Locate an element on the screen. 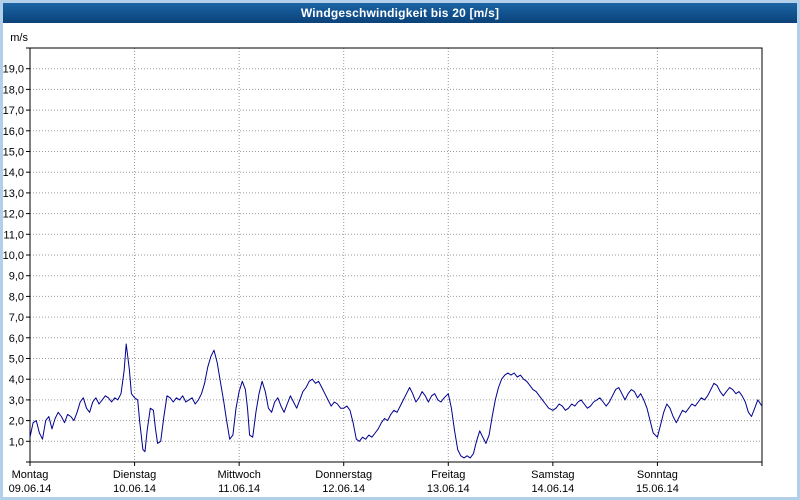 The image size is (800, 500). title-bar: Windgeschwindigkeit bis 20 [m/s] is located at coordinates (400, 13).